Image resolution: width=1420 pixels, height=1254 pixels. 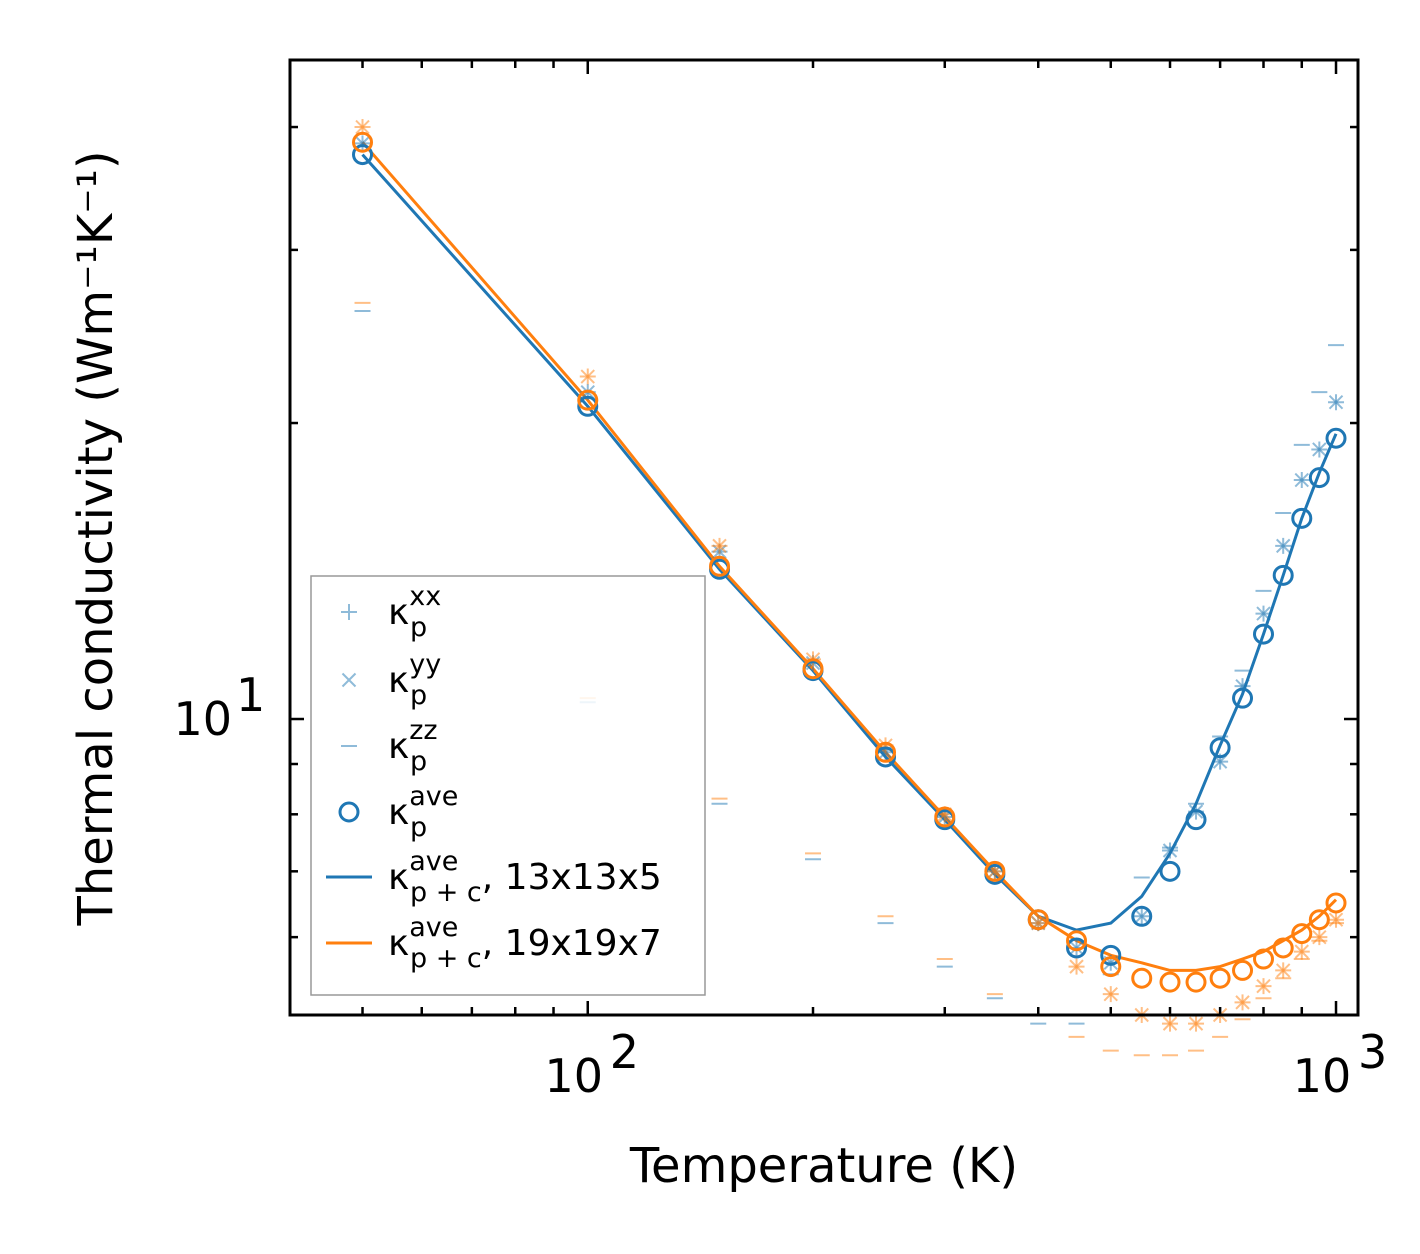 I want to click on legend-item: κave p + c, 19x19x7, so click(x=494, y=943).